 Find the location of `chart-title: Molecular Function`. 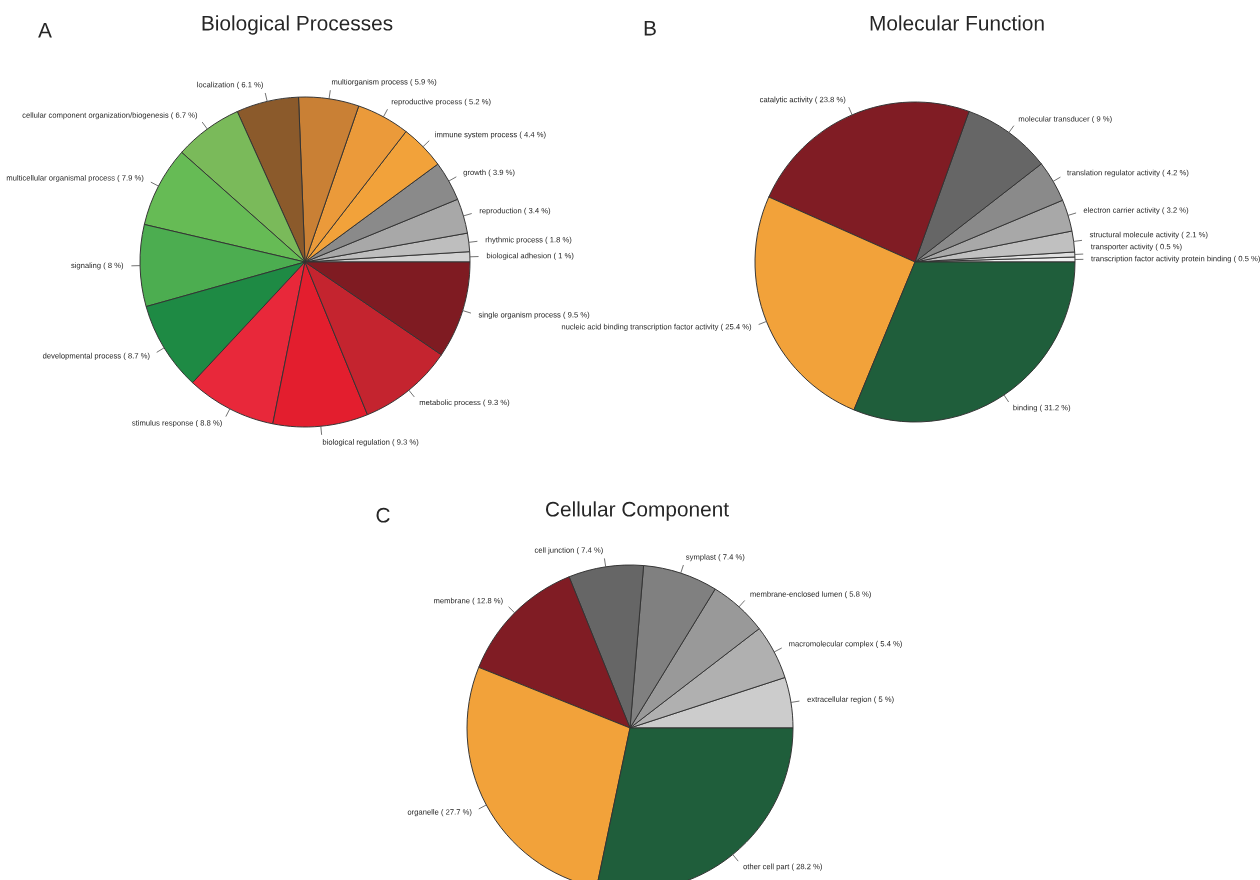

chart-title: Molecular Function is located at coordinates (957, 23).